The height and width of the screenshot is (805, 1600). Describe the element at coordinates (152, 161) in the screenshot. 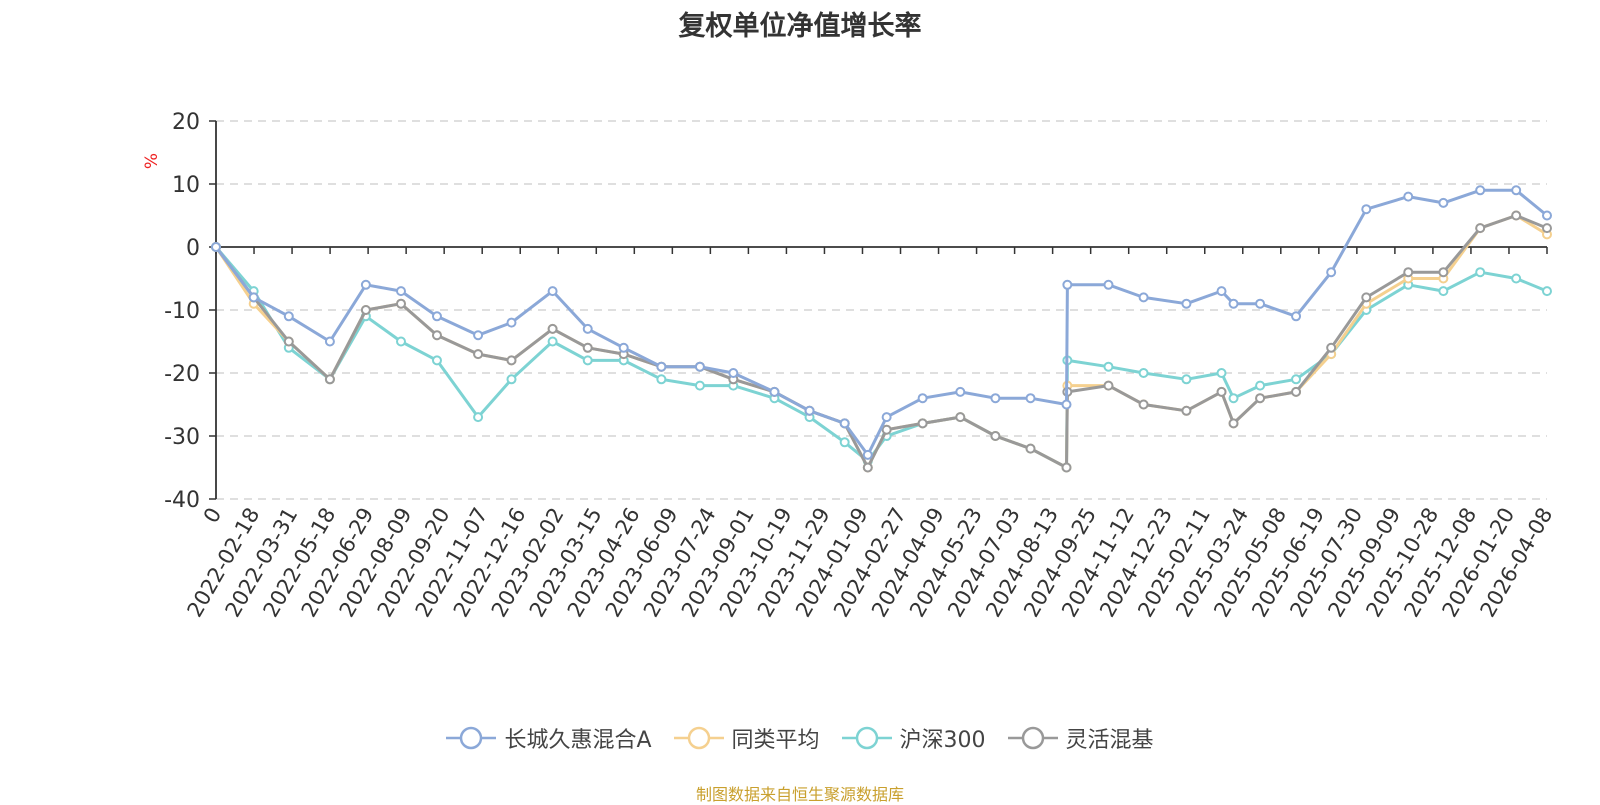

I see `y-axis-label: %` at that location.